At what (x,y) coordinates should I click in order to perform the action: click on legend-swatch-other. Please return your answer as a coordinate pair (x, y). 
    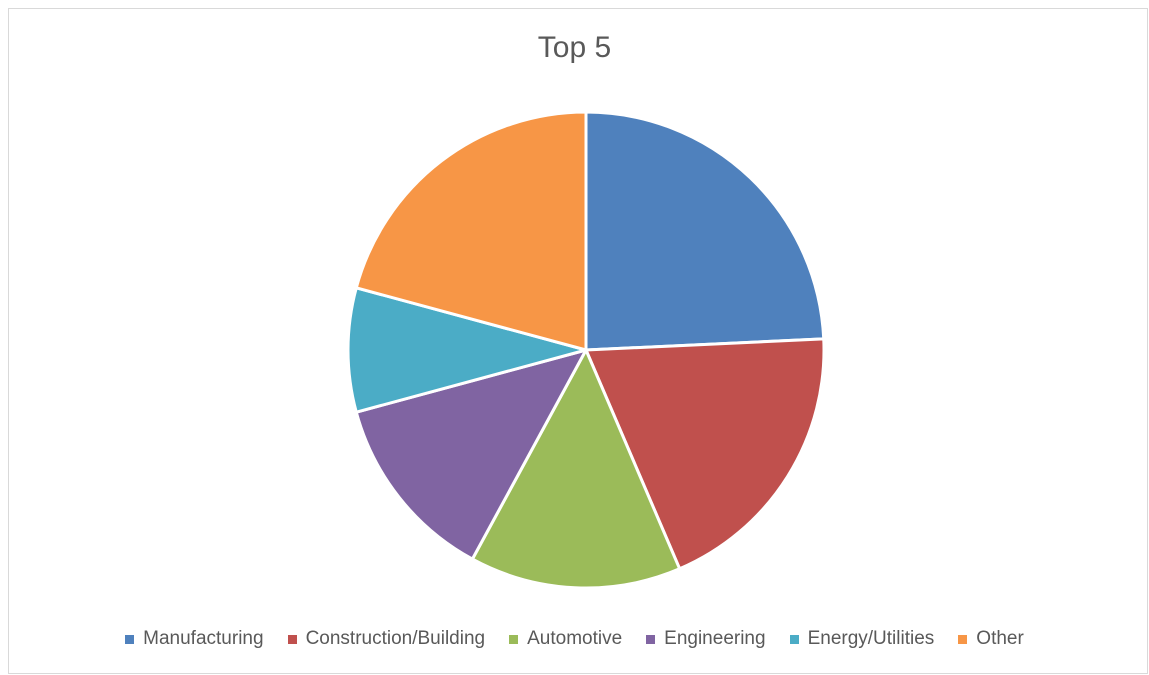
    Looking at the image, I should click on (963, 639).